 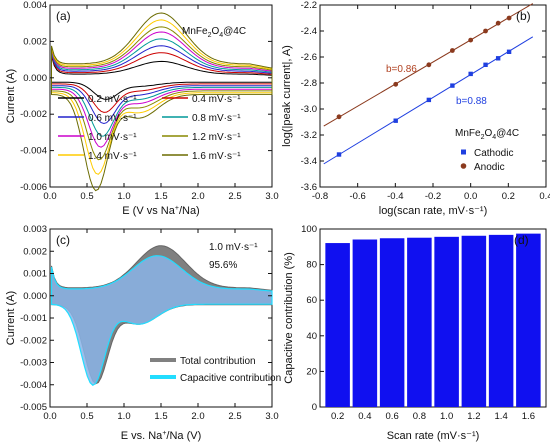 I want to click on legend-label-anodic: Anodic, so click(x=489, y=167).